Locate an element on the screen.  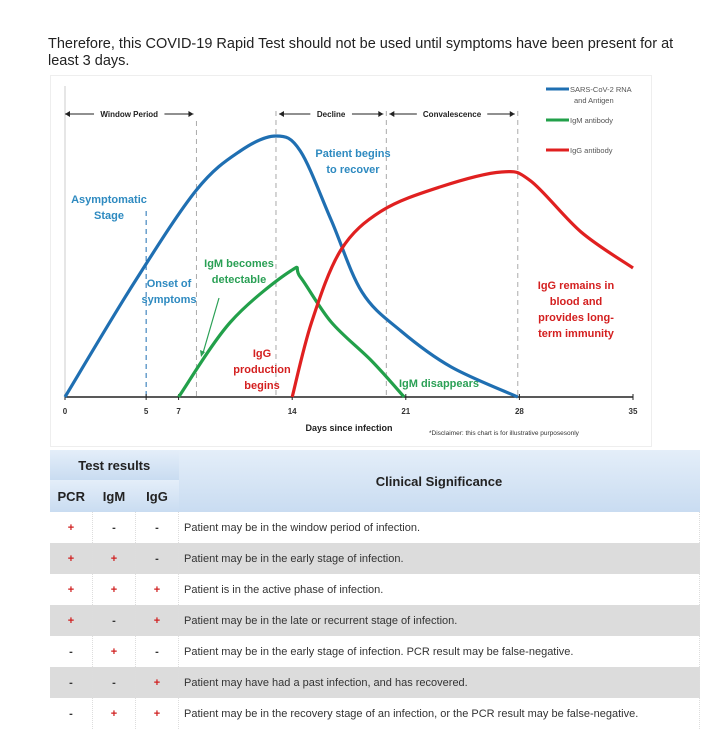
annotation-igg_remains: blood and is located at coordinates (576, 302).